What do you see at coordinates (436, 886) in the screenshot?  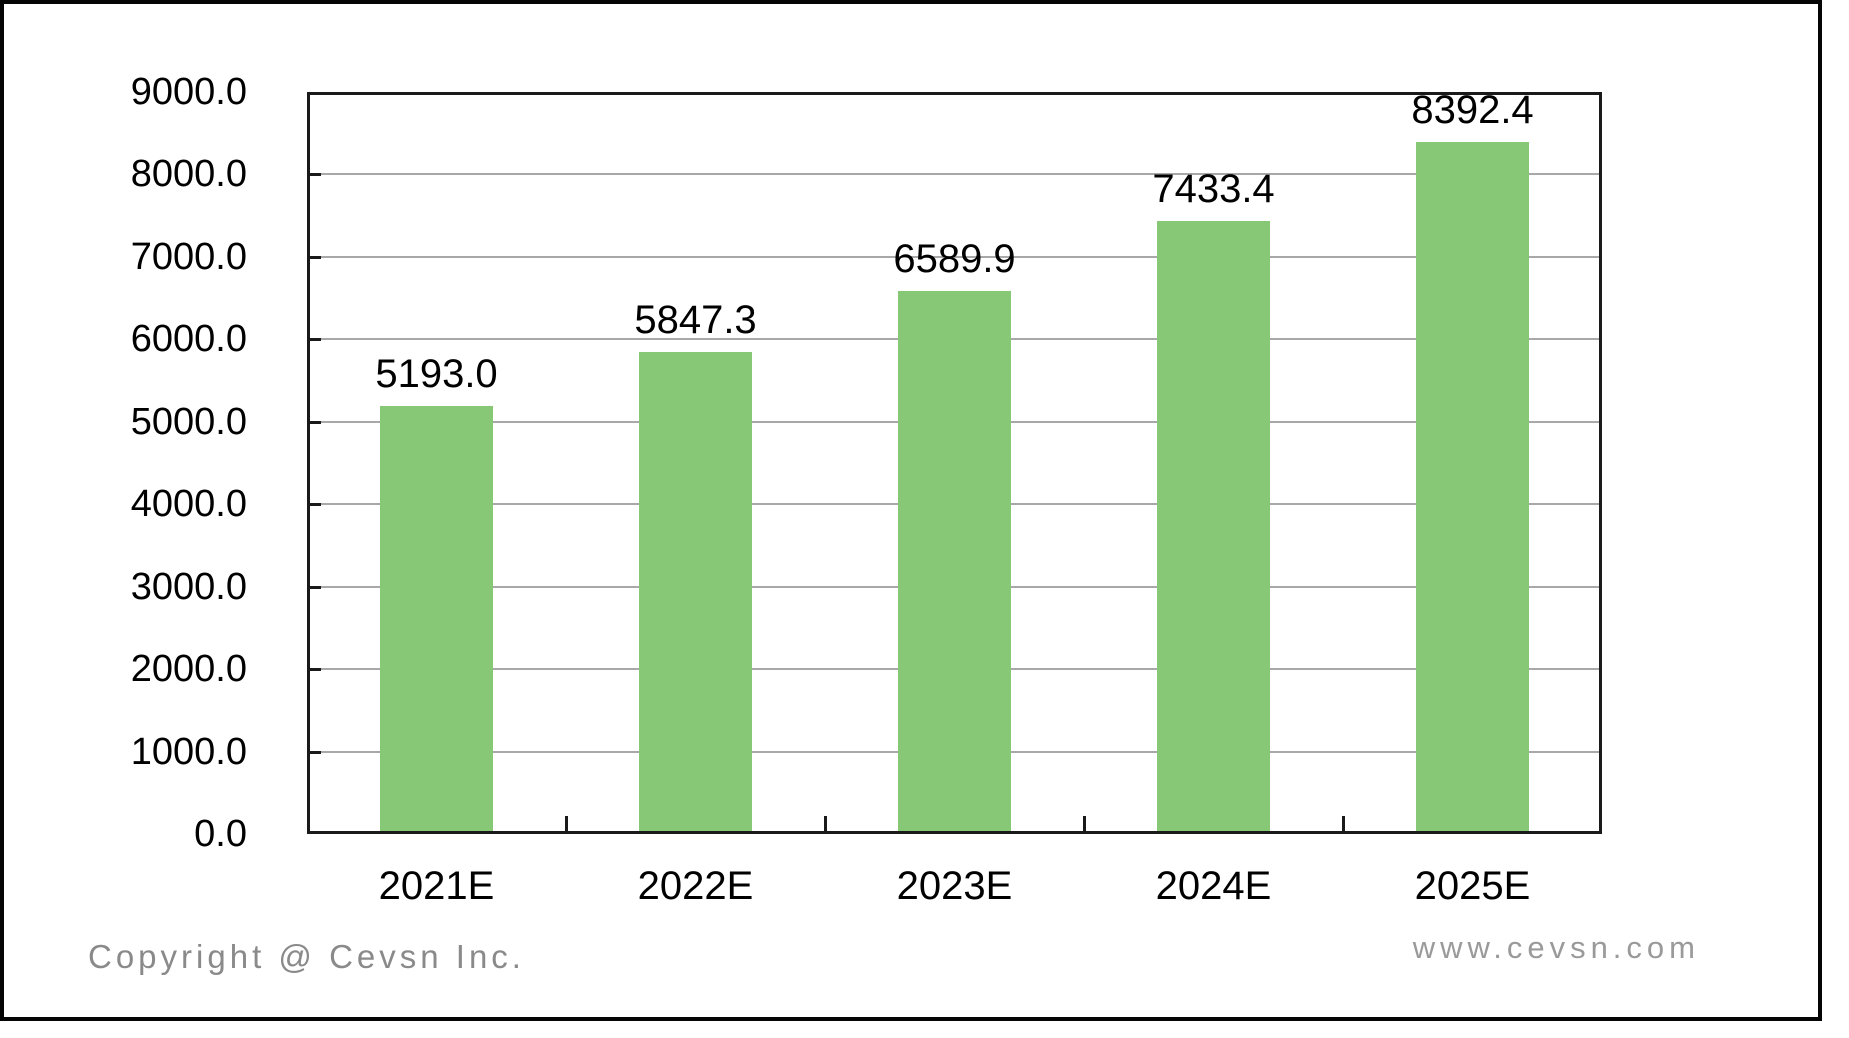 I see `x-axis-tick-label: 2021E` at bounding box center [436, 886].